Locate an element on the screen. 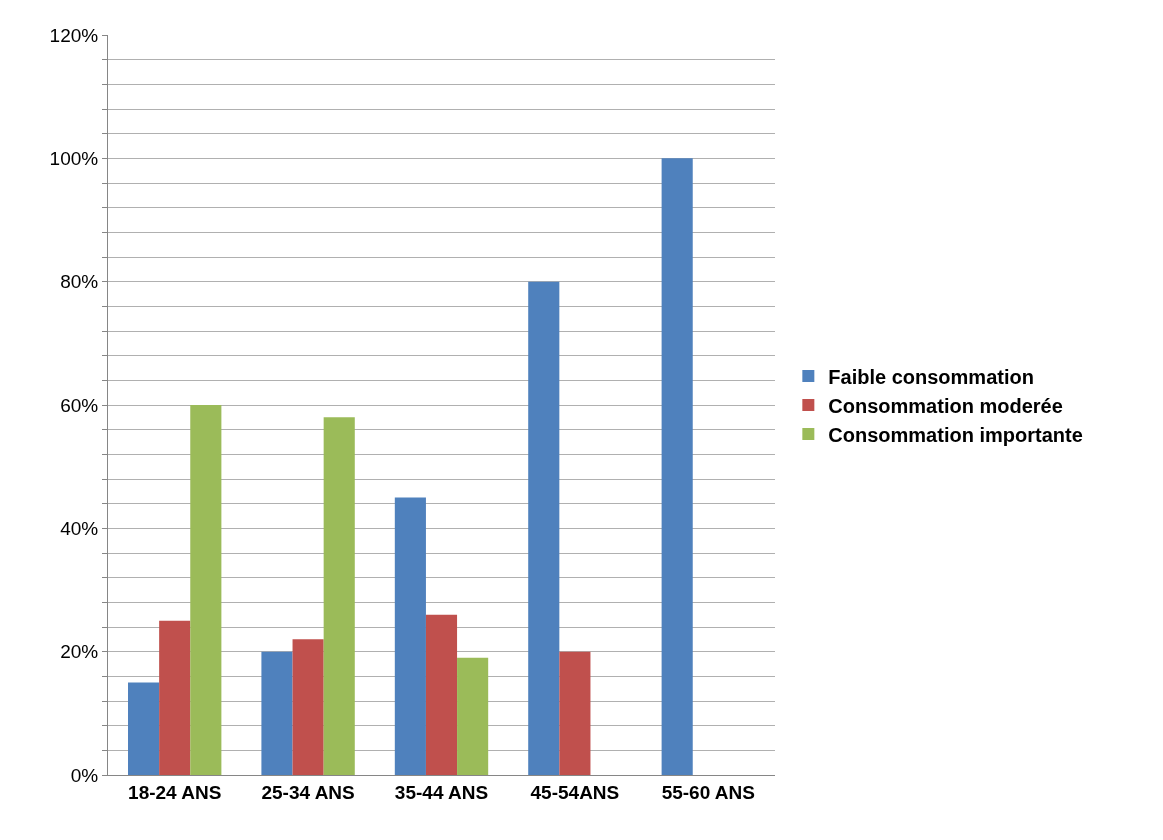 This screenshot has width=1163, height=840. legend-label: Consommation importante is located at coordinates (955, 434).